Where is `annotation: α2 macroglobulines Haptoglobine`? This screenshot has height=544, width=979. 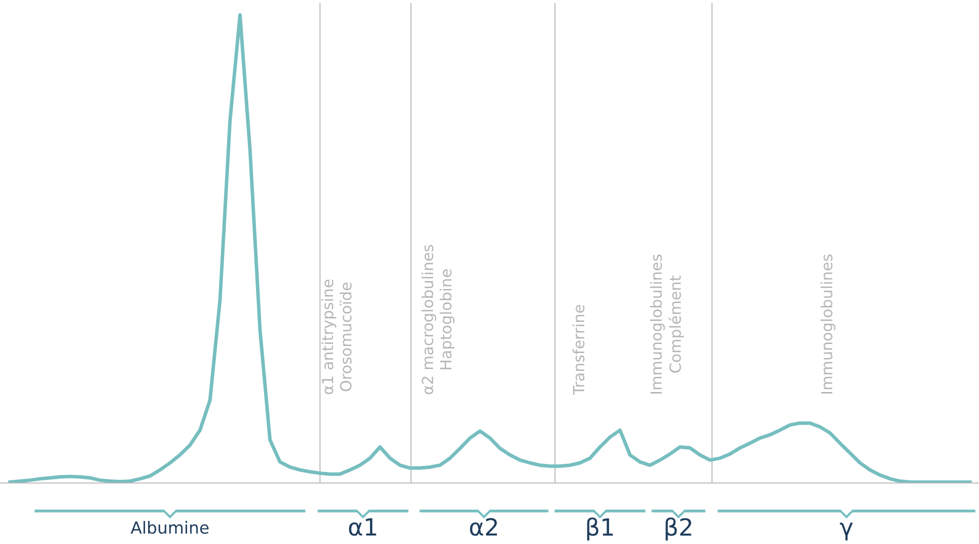 annotation: α2 macroglobulines Haptoglobine is located at coordinates (438, 319).